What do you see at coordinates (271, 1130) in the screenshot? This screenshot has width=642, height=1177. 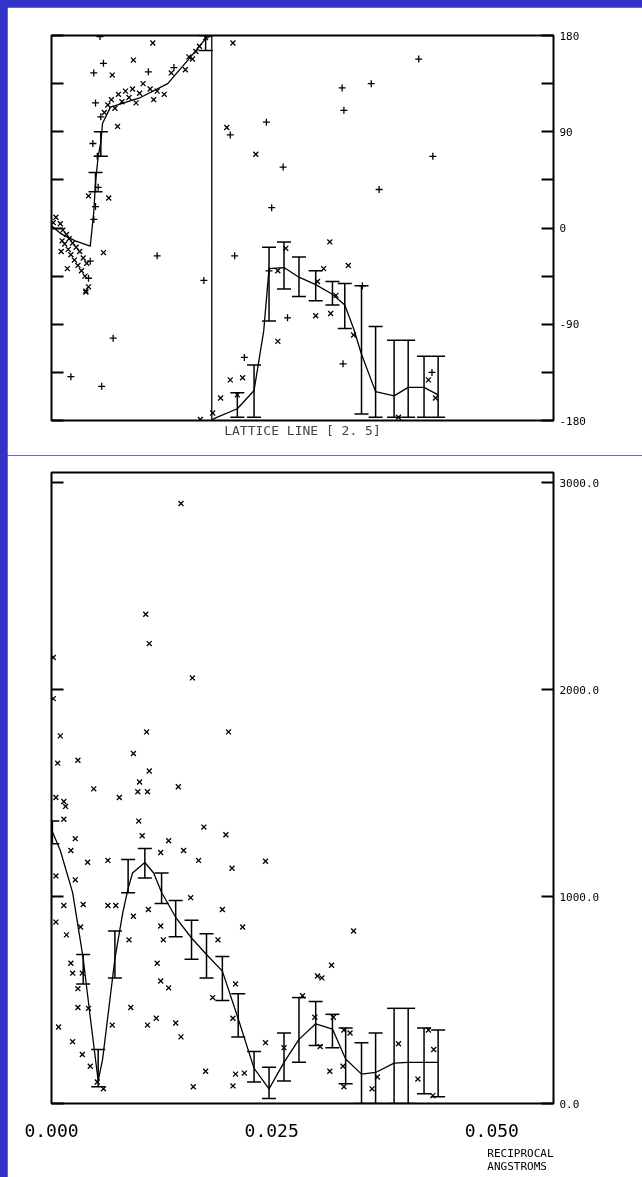 I see `x-tick-label: 0.025` at bounding box center [271, 1130].